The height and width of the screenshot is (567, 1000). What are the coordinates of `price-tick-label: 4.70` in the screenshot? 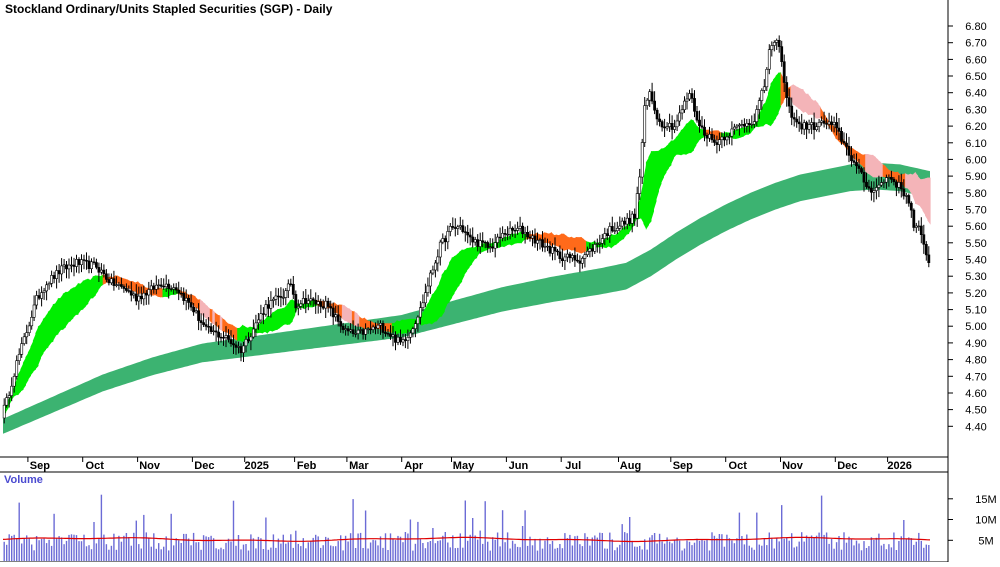 It's located at (975, 377).